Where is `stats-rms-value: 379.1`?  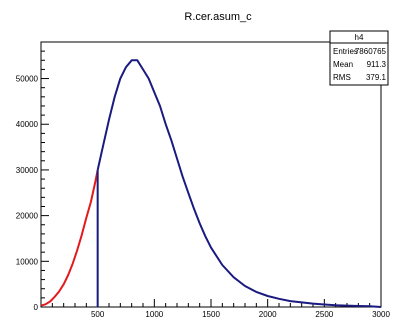 stats-rms-value: 379.1 is located at coordinates (376, 77).